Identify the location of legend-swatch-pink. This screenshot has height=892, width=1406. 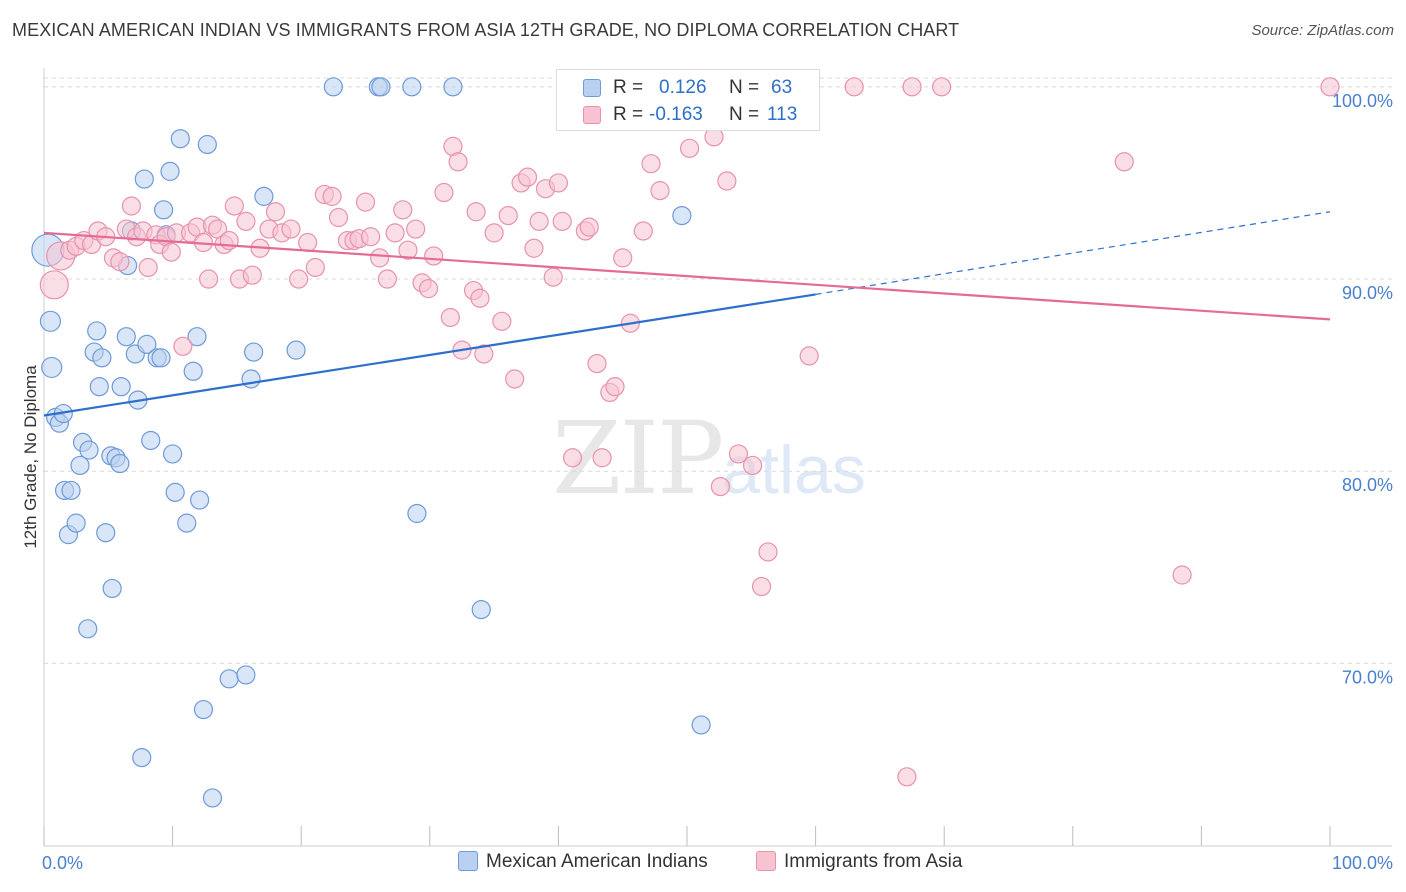
(766, 861).